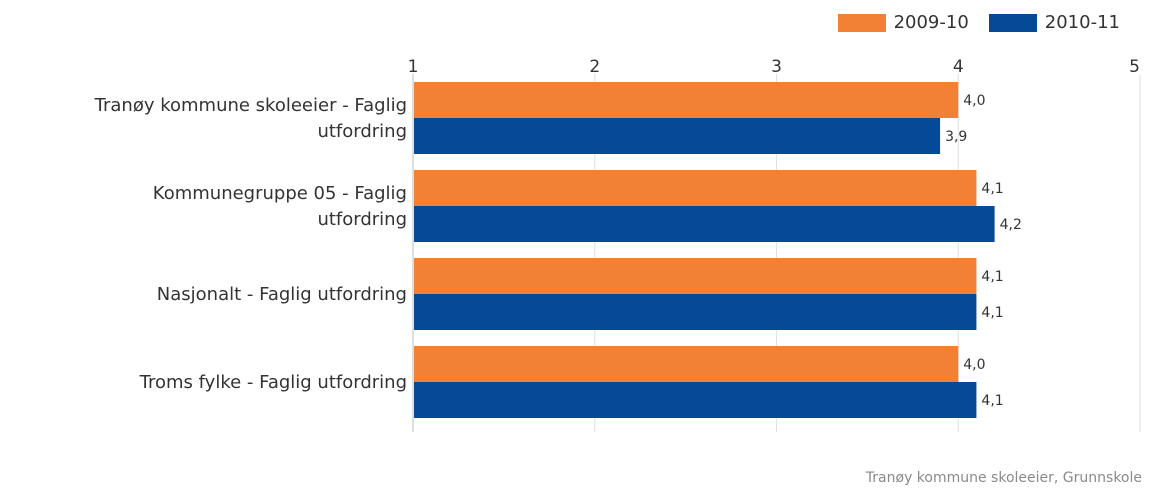 The image size is (1150, 492). What do you see at coordinates (1082, 22) in the screenshot?
I see `legend-label-2010-11: 2010-11` at bounding box center [1082, 22].